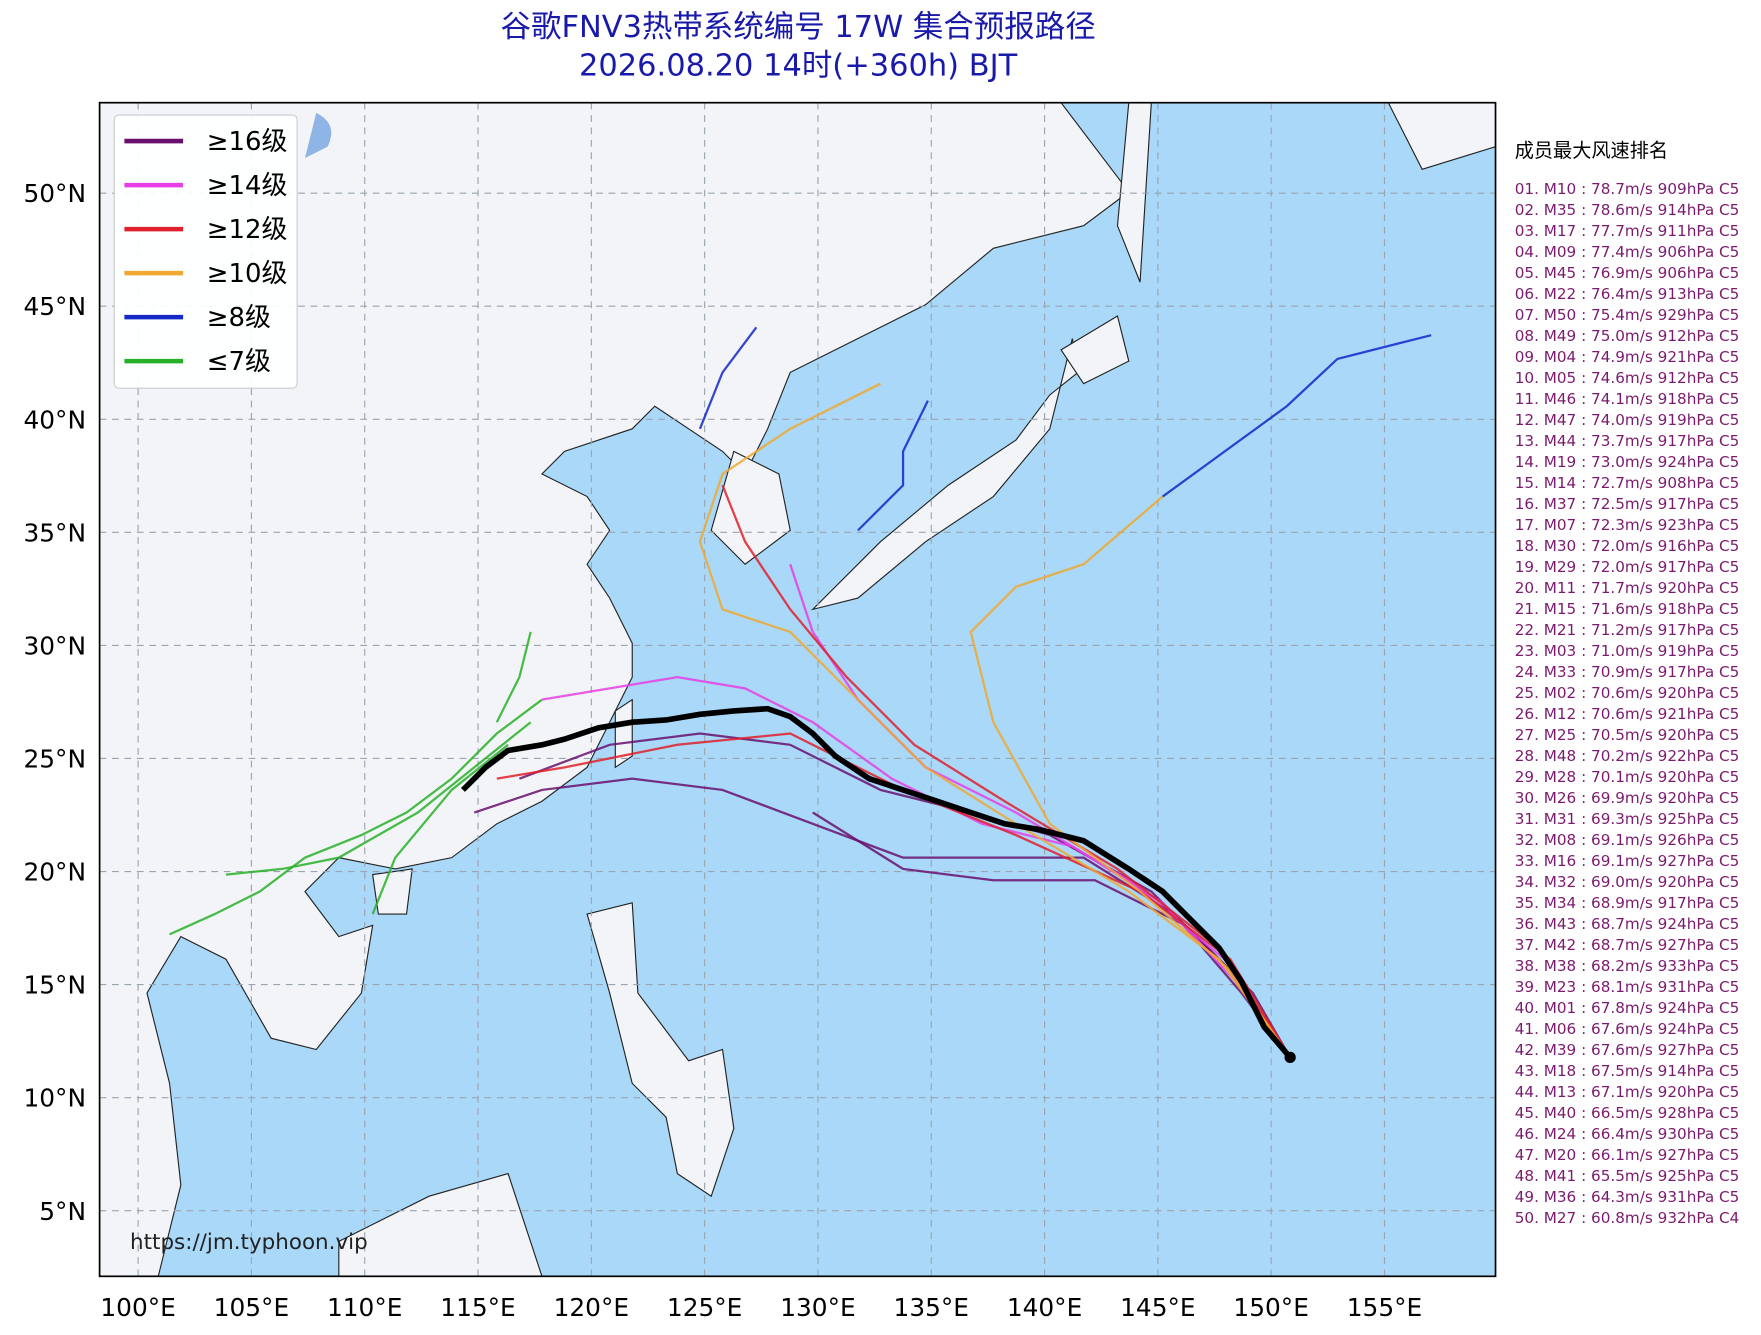 This screenshot has width=1761, height=1335. I want to click on ranking-item: 30. M26 : 69.9m/s 920hPa C5, so click(1627, 798).